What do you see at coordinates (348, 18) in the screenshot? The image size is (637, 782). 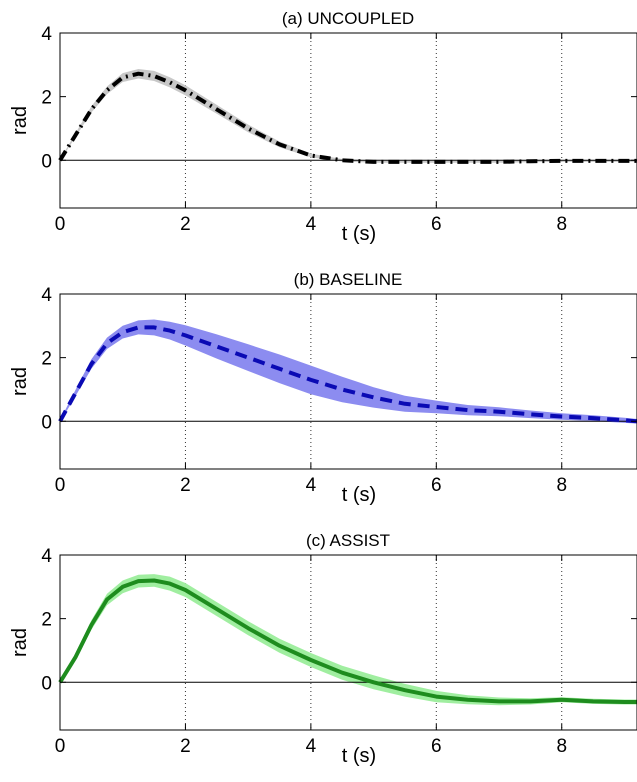 I see `chart-title: (a) UNCOUPLED` at bounding box center [348, 18].